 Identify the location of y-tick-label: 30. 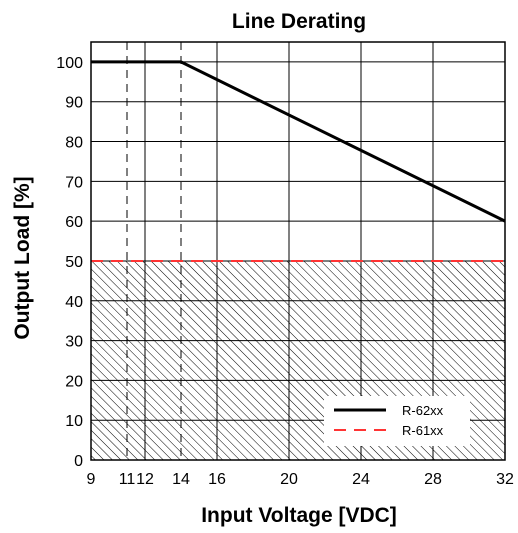
(74, 342).